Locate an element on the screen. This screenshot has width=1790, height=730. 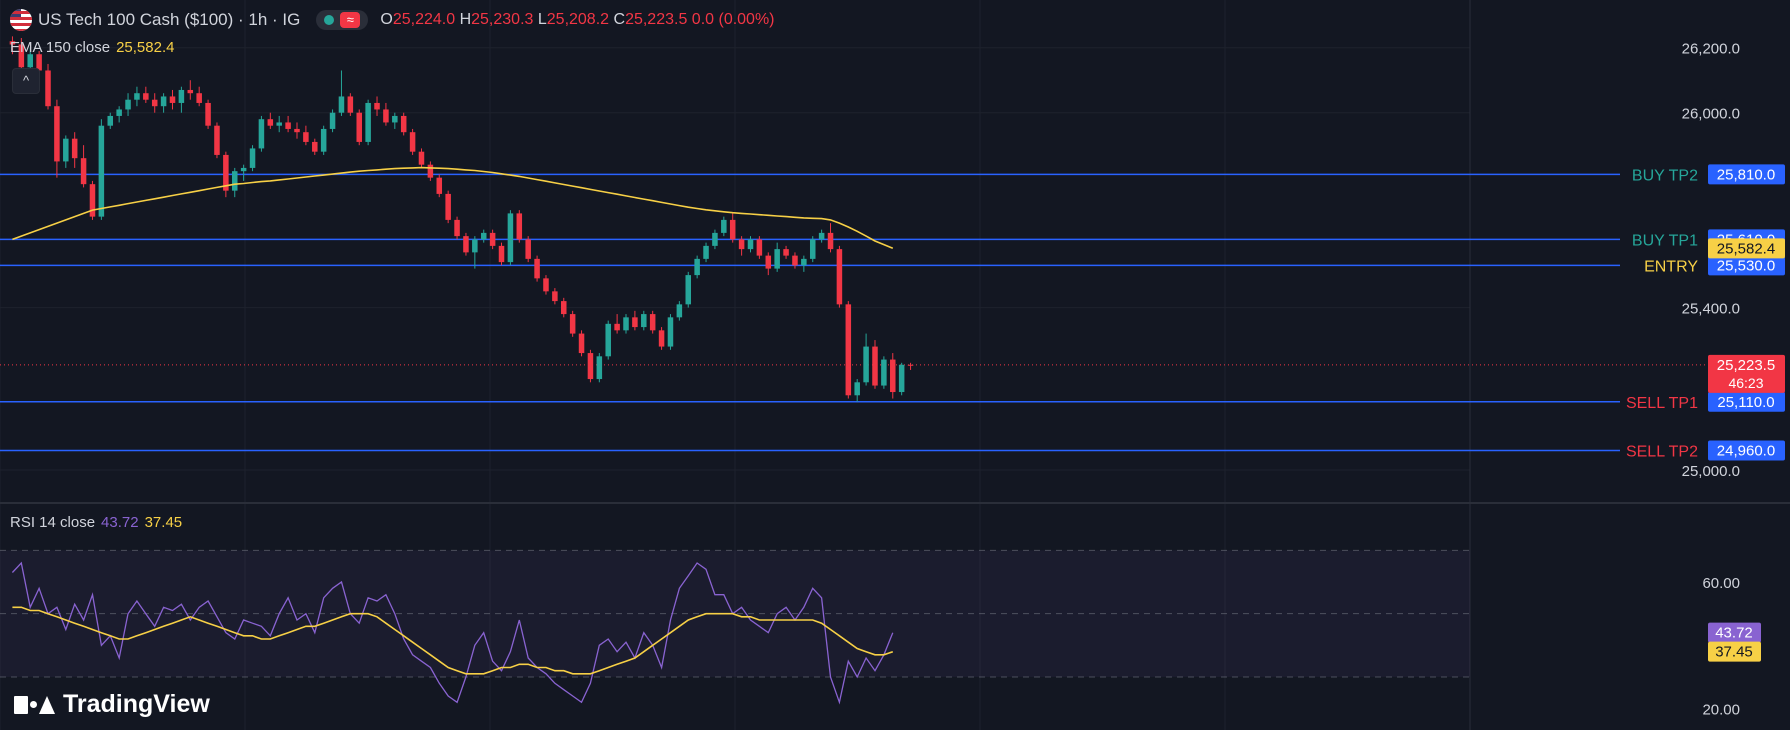
last-price-badge-bg is located at coordinates (1746, 373).